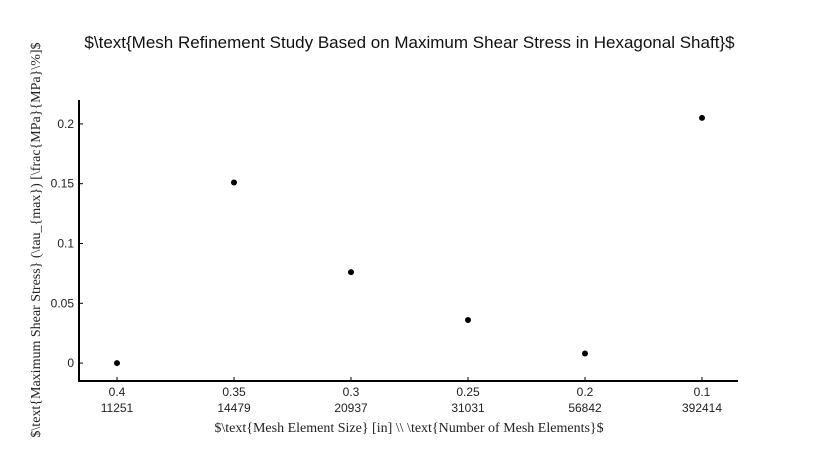 This screenshot has width=819, height=460. What do you see at coordinates (702, 392) in the screenshot?
I see `x-tick-label: 0.1` at bounding box center [702, 392].